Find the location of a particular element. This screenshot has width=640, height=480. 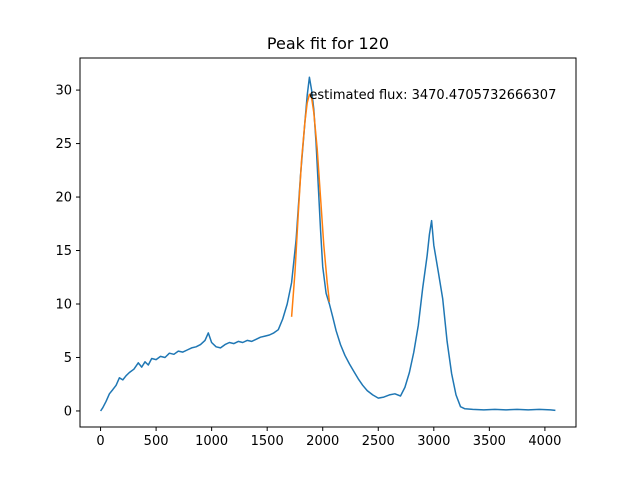

x-tick-label: 3000 is located at coordinates (433, 441).